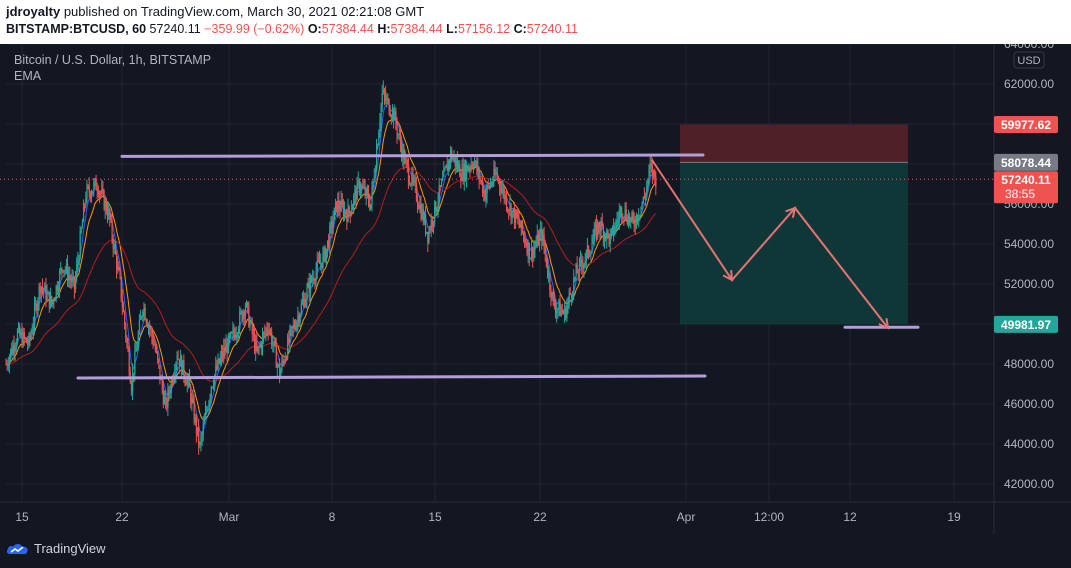  I want to click on position-zones, so click(794, 224).